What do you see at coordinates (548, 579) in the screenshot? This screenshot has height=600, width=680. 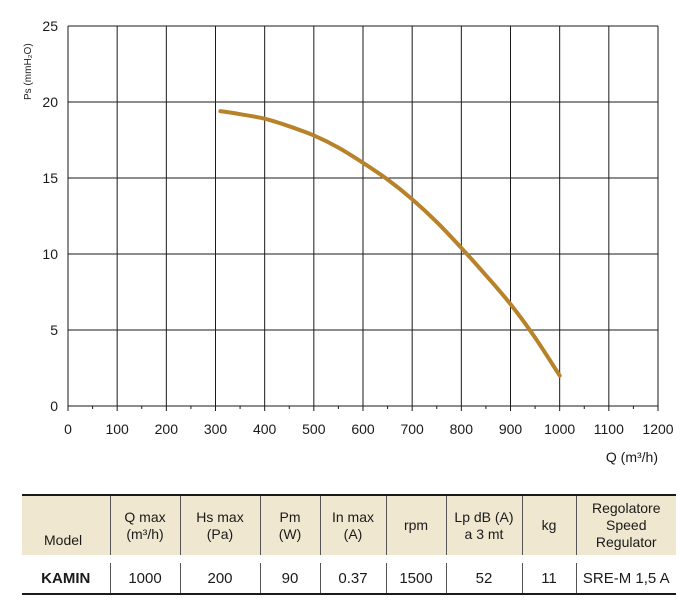 I see `table-cell: 11` at bounding box center [548, 579].